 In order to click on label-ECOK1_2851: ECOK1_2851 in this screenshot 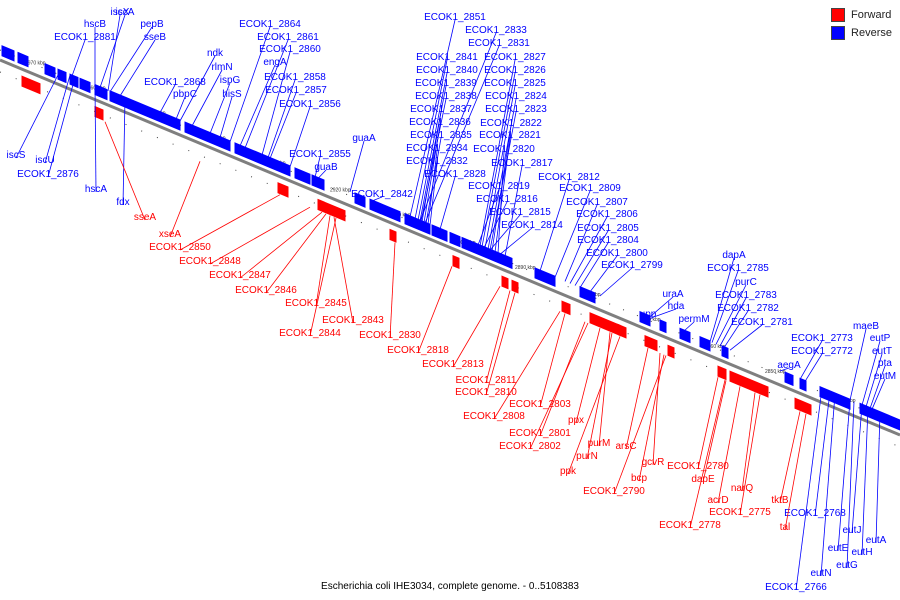, I will do `click(455, 17)`.